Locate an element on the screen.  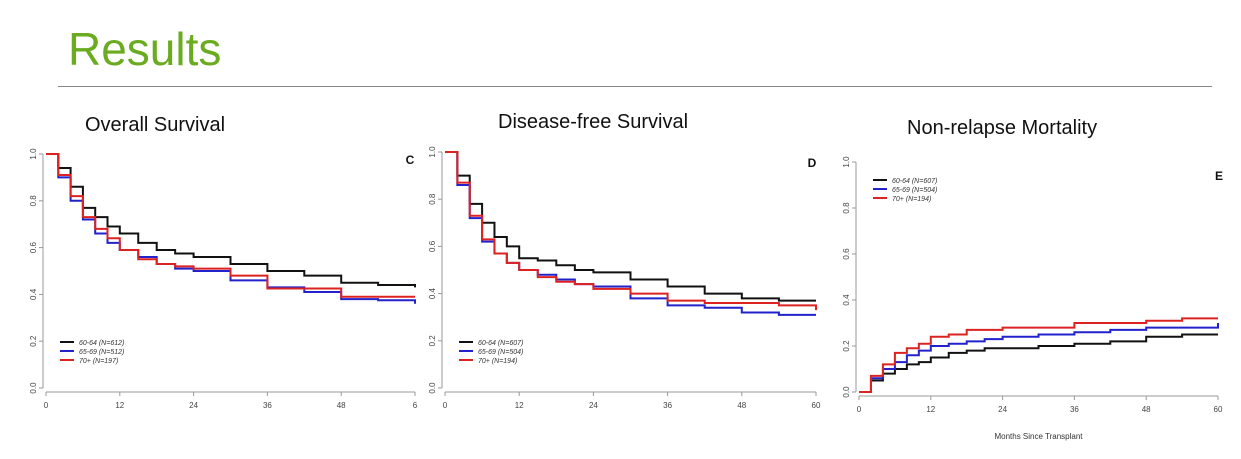
x-axis-label: Months Since Transplant is located at coordinates (1038, 436).